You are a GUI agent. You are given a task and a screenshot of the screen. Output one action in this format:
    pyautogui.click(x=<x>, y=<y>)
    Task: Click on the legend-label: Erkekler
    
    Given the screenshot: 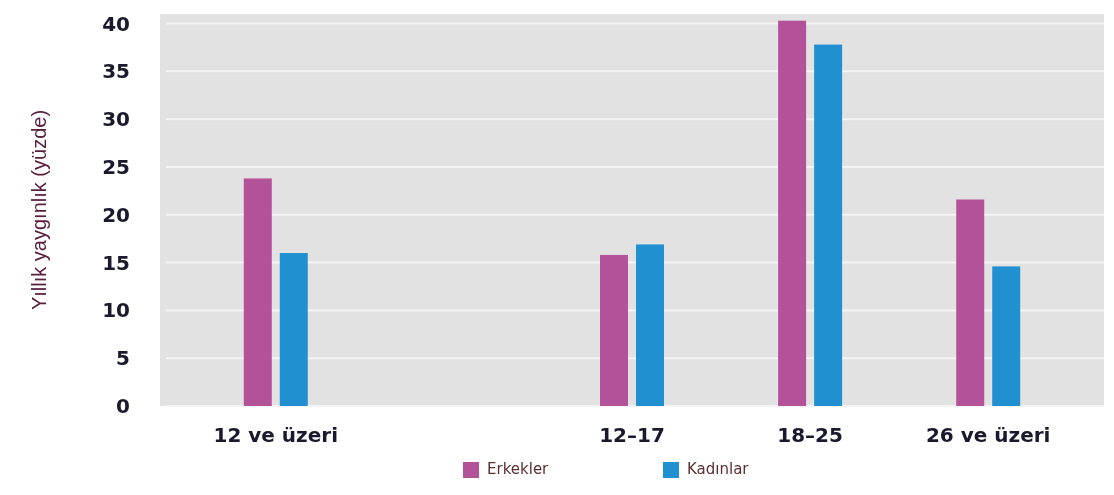 What is the action you would take?
    pyautogui.click(x=518, y=469)
    